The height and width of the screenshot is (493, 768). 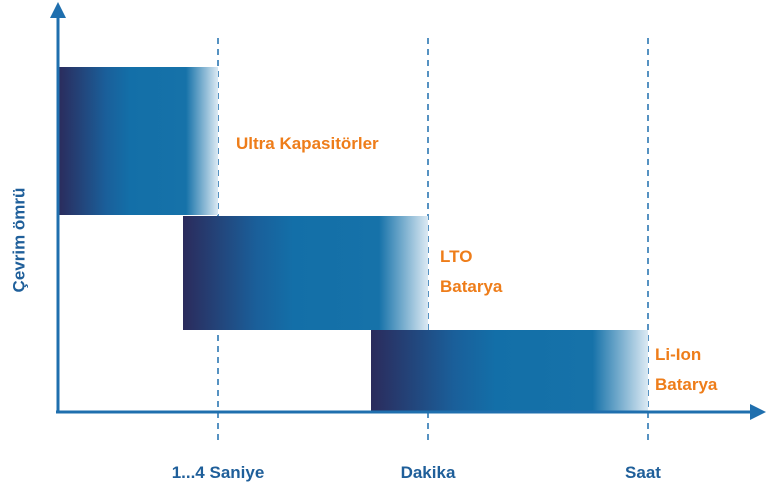 What do you see at coordinates (428, 472) in the screenshot?
I see `x-label: Dakika` at bounding box center [428, 472].